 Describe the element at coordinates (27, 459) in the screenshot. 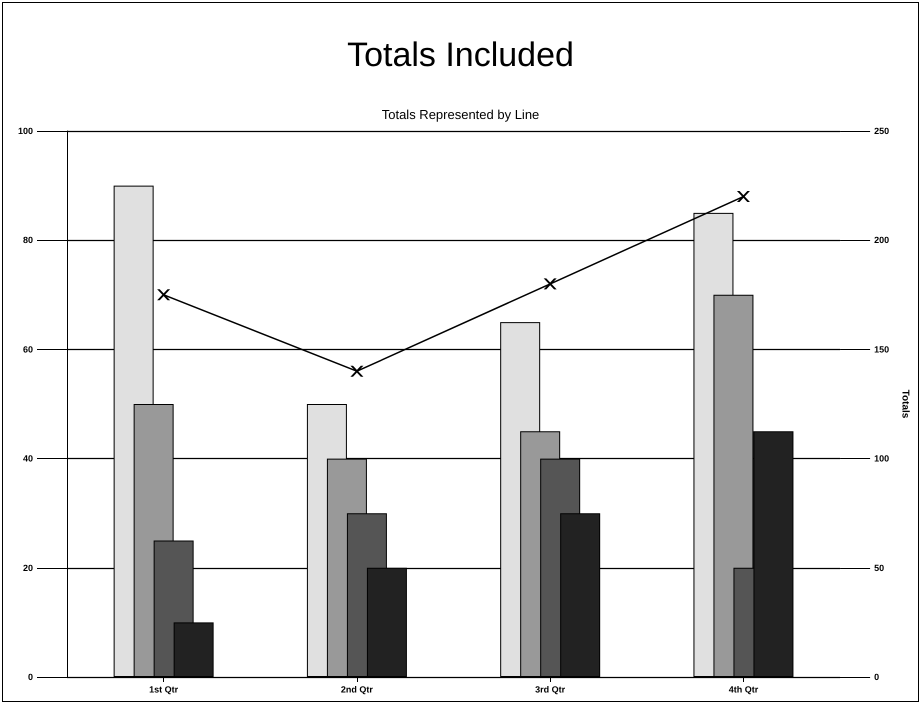

I see `y-tick-label: 40` at that location.